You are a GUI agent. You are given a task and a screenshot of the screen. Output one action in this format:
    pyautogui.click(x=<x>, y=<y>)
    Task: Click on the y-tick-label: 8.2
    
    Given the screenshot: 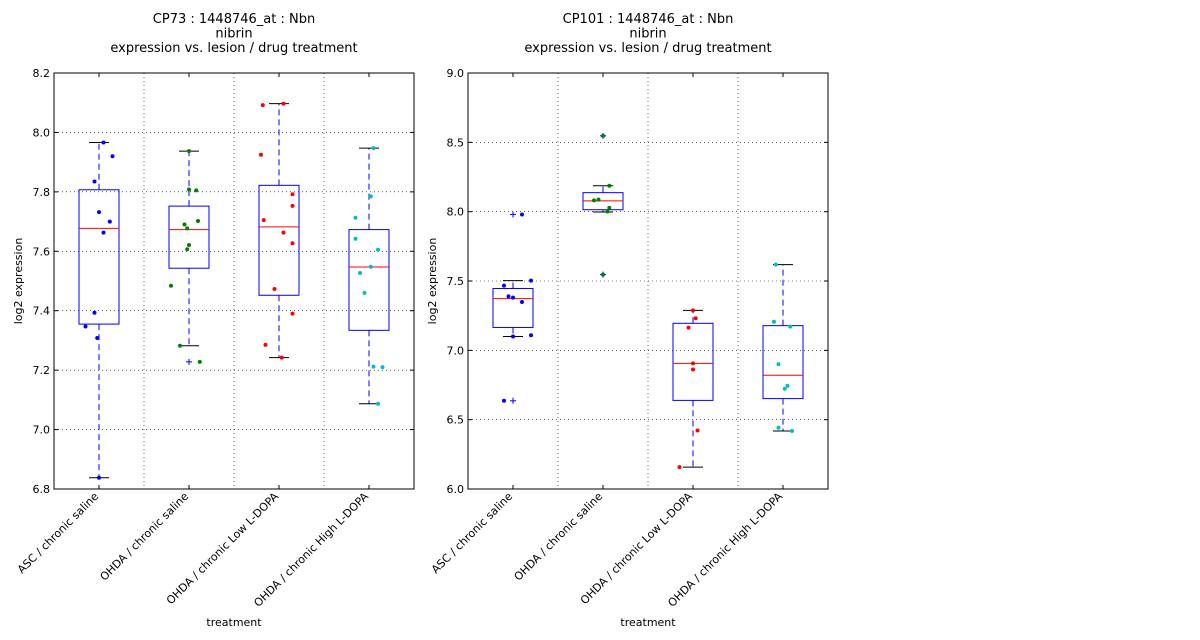 What is the action you would take?
    pyautogui.click(x=42, y=73)
    